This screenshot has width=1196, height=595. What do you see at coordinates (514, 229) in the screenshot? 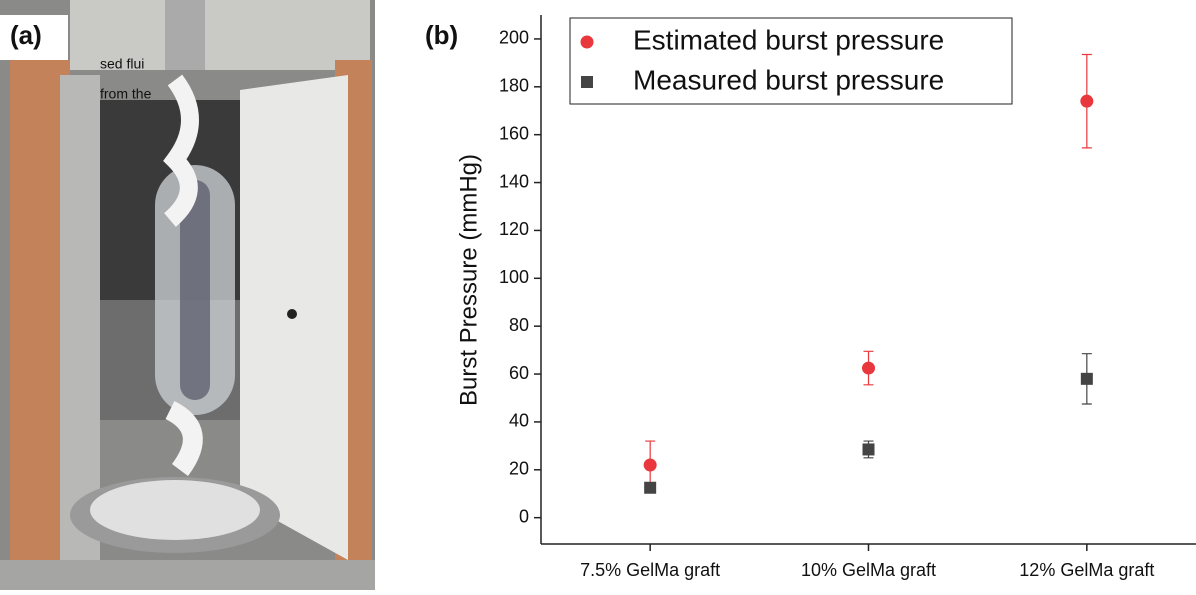
I see `y-tick-label: 120` at bounding box center [514, 229].